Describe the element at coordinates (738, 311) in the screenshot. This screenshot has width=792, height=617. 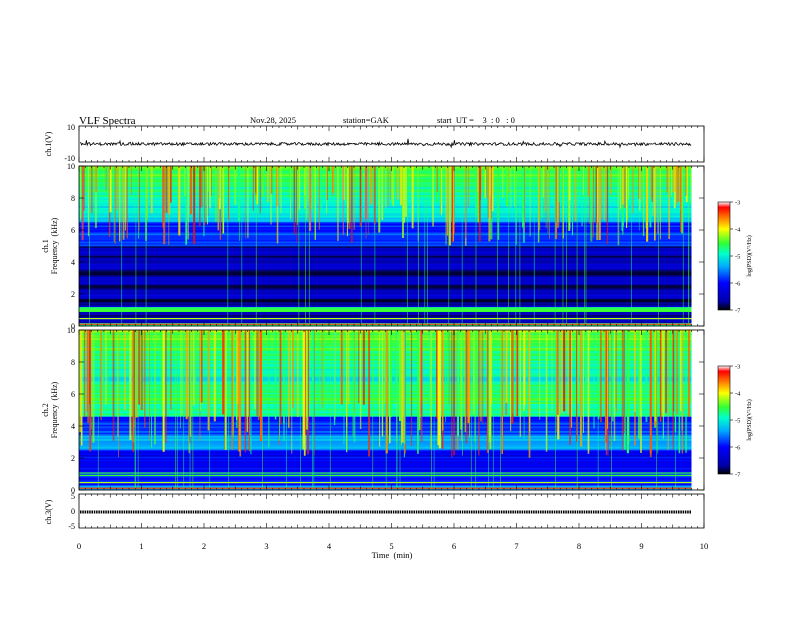
I see `colorbar-tick-label: -7` at that location.